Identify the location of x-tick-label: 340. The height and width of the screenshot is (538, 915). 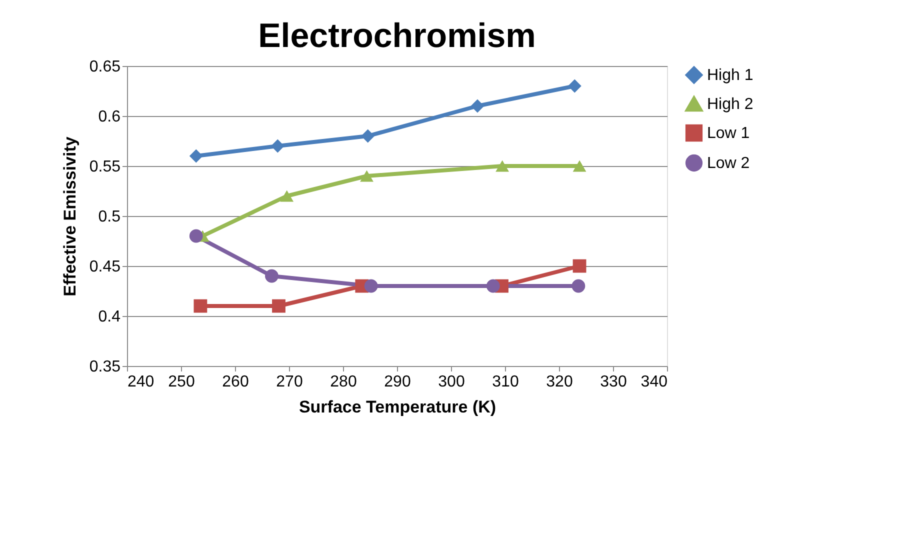
(654, 382).